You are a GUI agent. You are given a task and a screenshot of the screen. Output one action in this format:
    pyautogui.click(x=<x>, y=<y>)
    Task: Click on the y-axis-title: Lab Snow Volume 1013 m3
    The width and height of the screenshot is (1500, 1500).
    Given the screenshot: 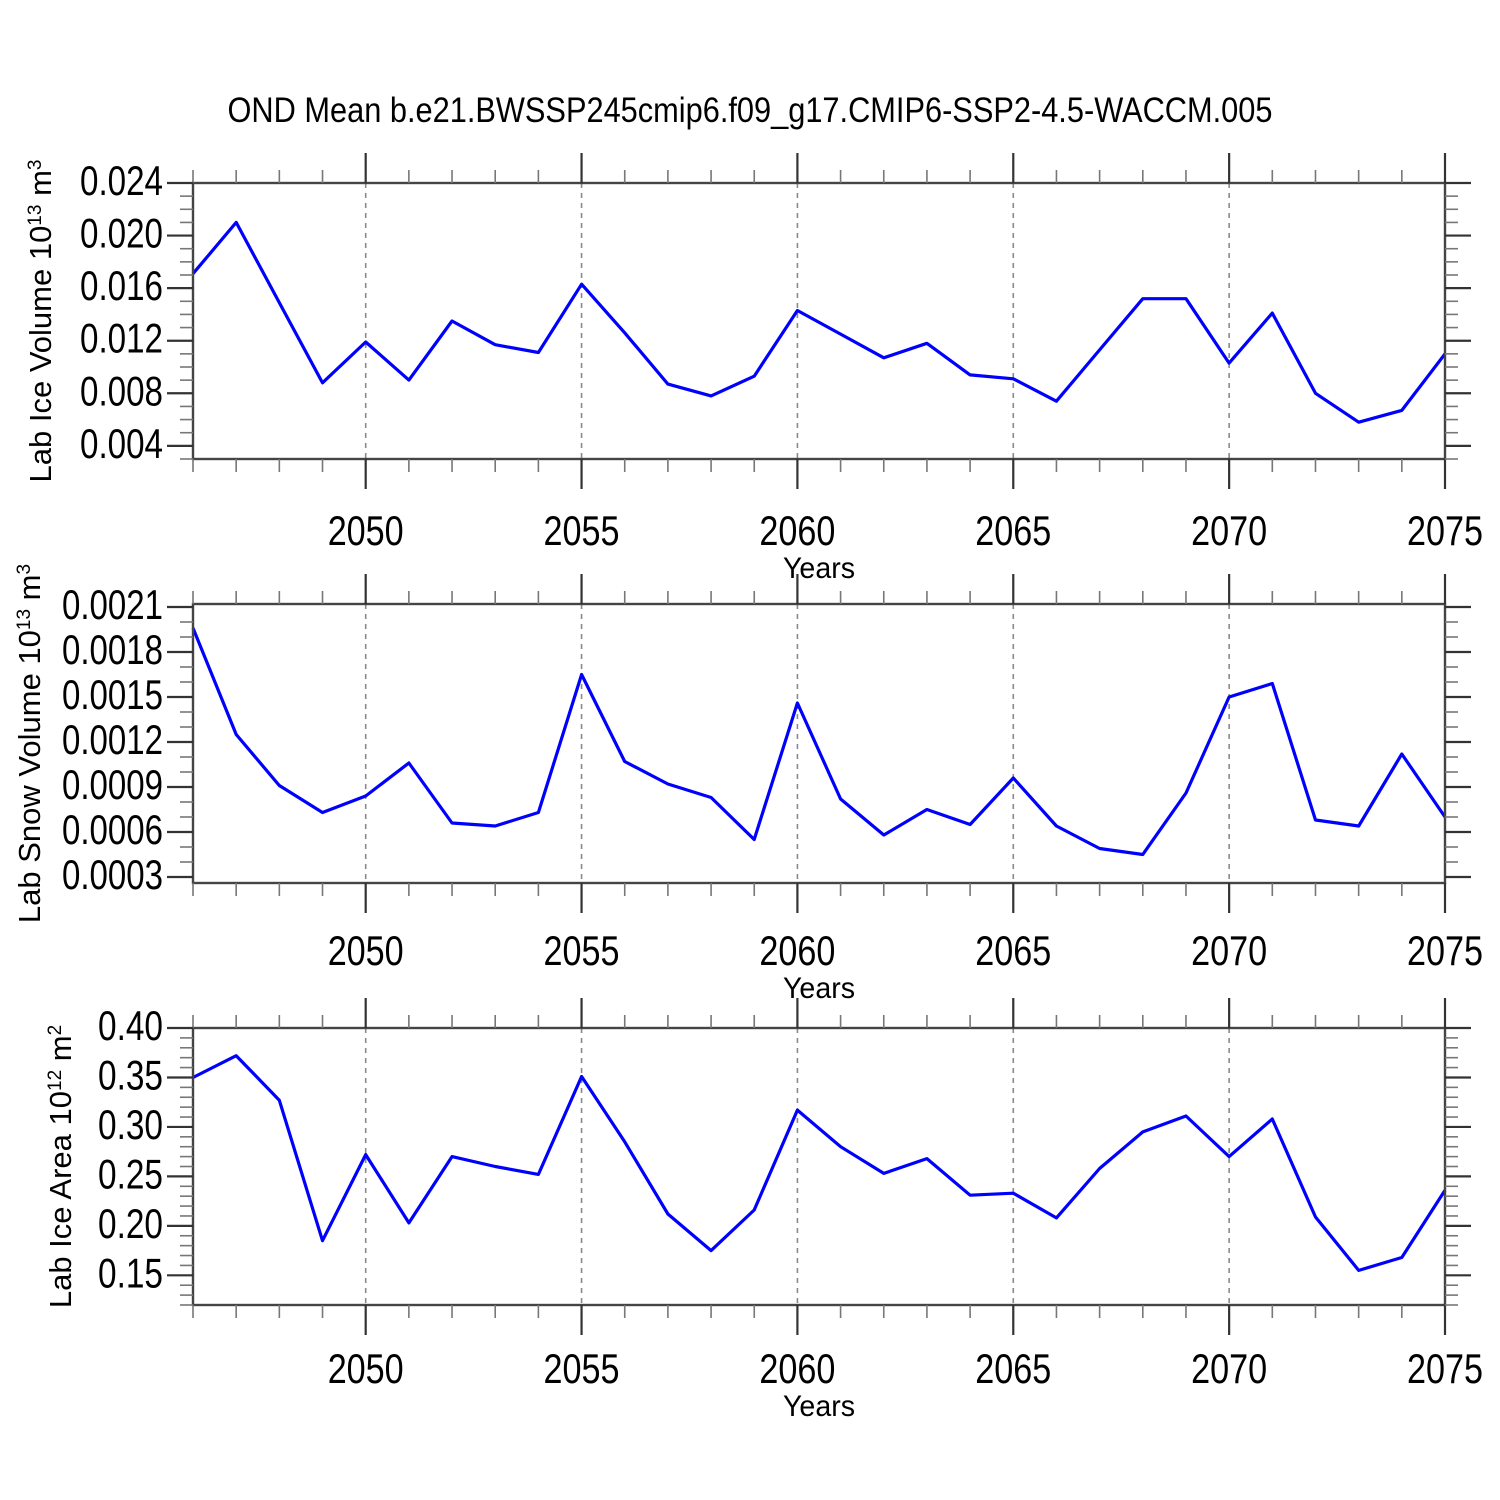 What is the action you would take?
    pyautogui.click(x=29, y=743)
    